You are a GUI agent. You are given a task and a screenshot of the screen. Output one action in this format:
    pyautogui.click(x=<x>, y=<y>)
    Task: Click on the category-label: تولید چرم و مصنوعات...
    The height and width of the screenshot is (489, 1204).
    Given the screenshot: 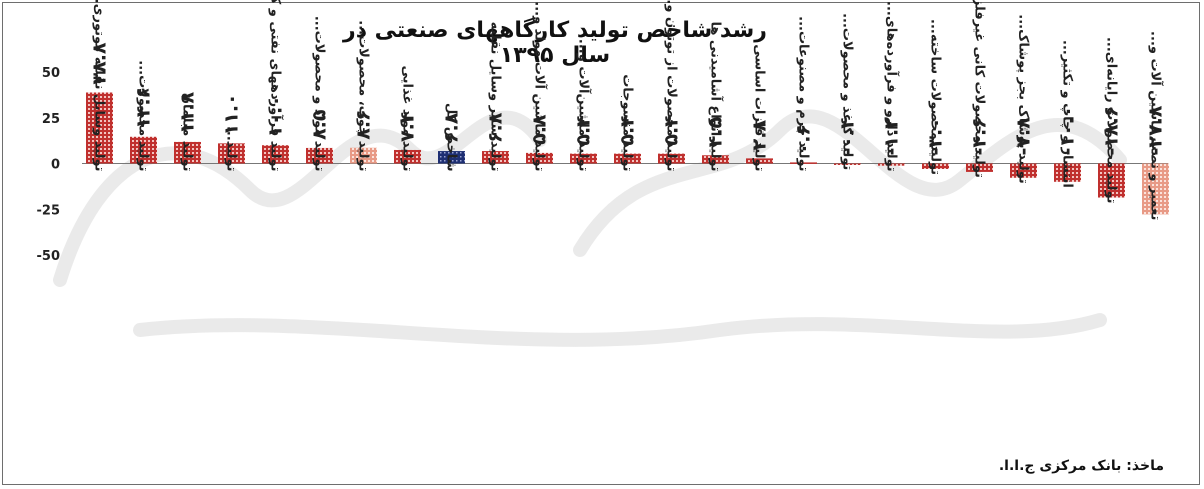 What is the action you would take?
    pyautogui.click(x=803, y=93)
    